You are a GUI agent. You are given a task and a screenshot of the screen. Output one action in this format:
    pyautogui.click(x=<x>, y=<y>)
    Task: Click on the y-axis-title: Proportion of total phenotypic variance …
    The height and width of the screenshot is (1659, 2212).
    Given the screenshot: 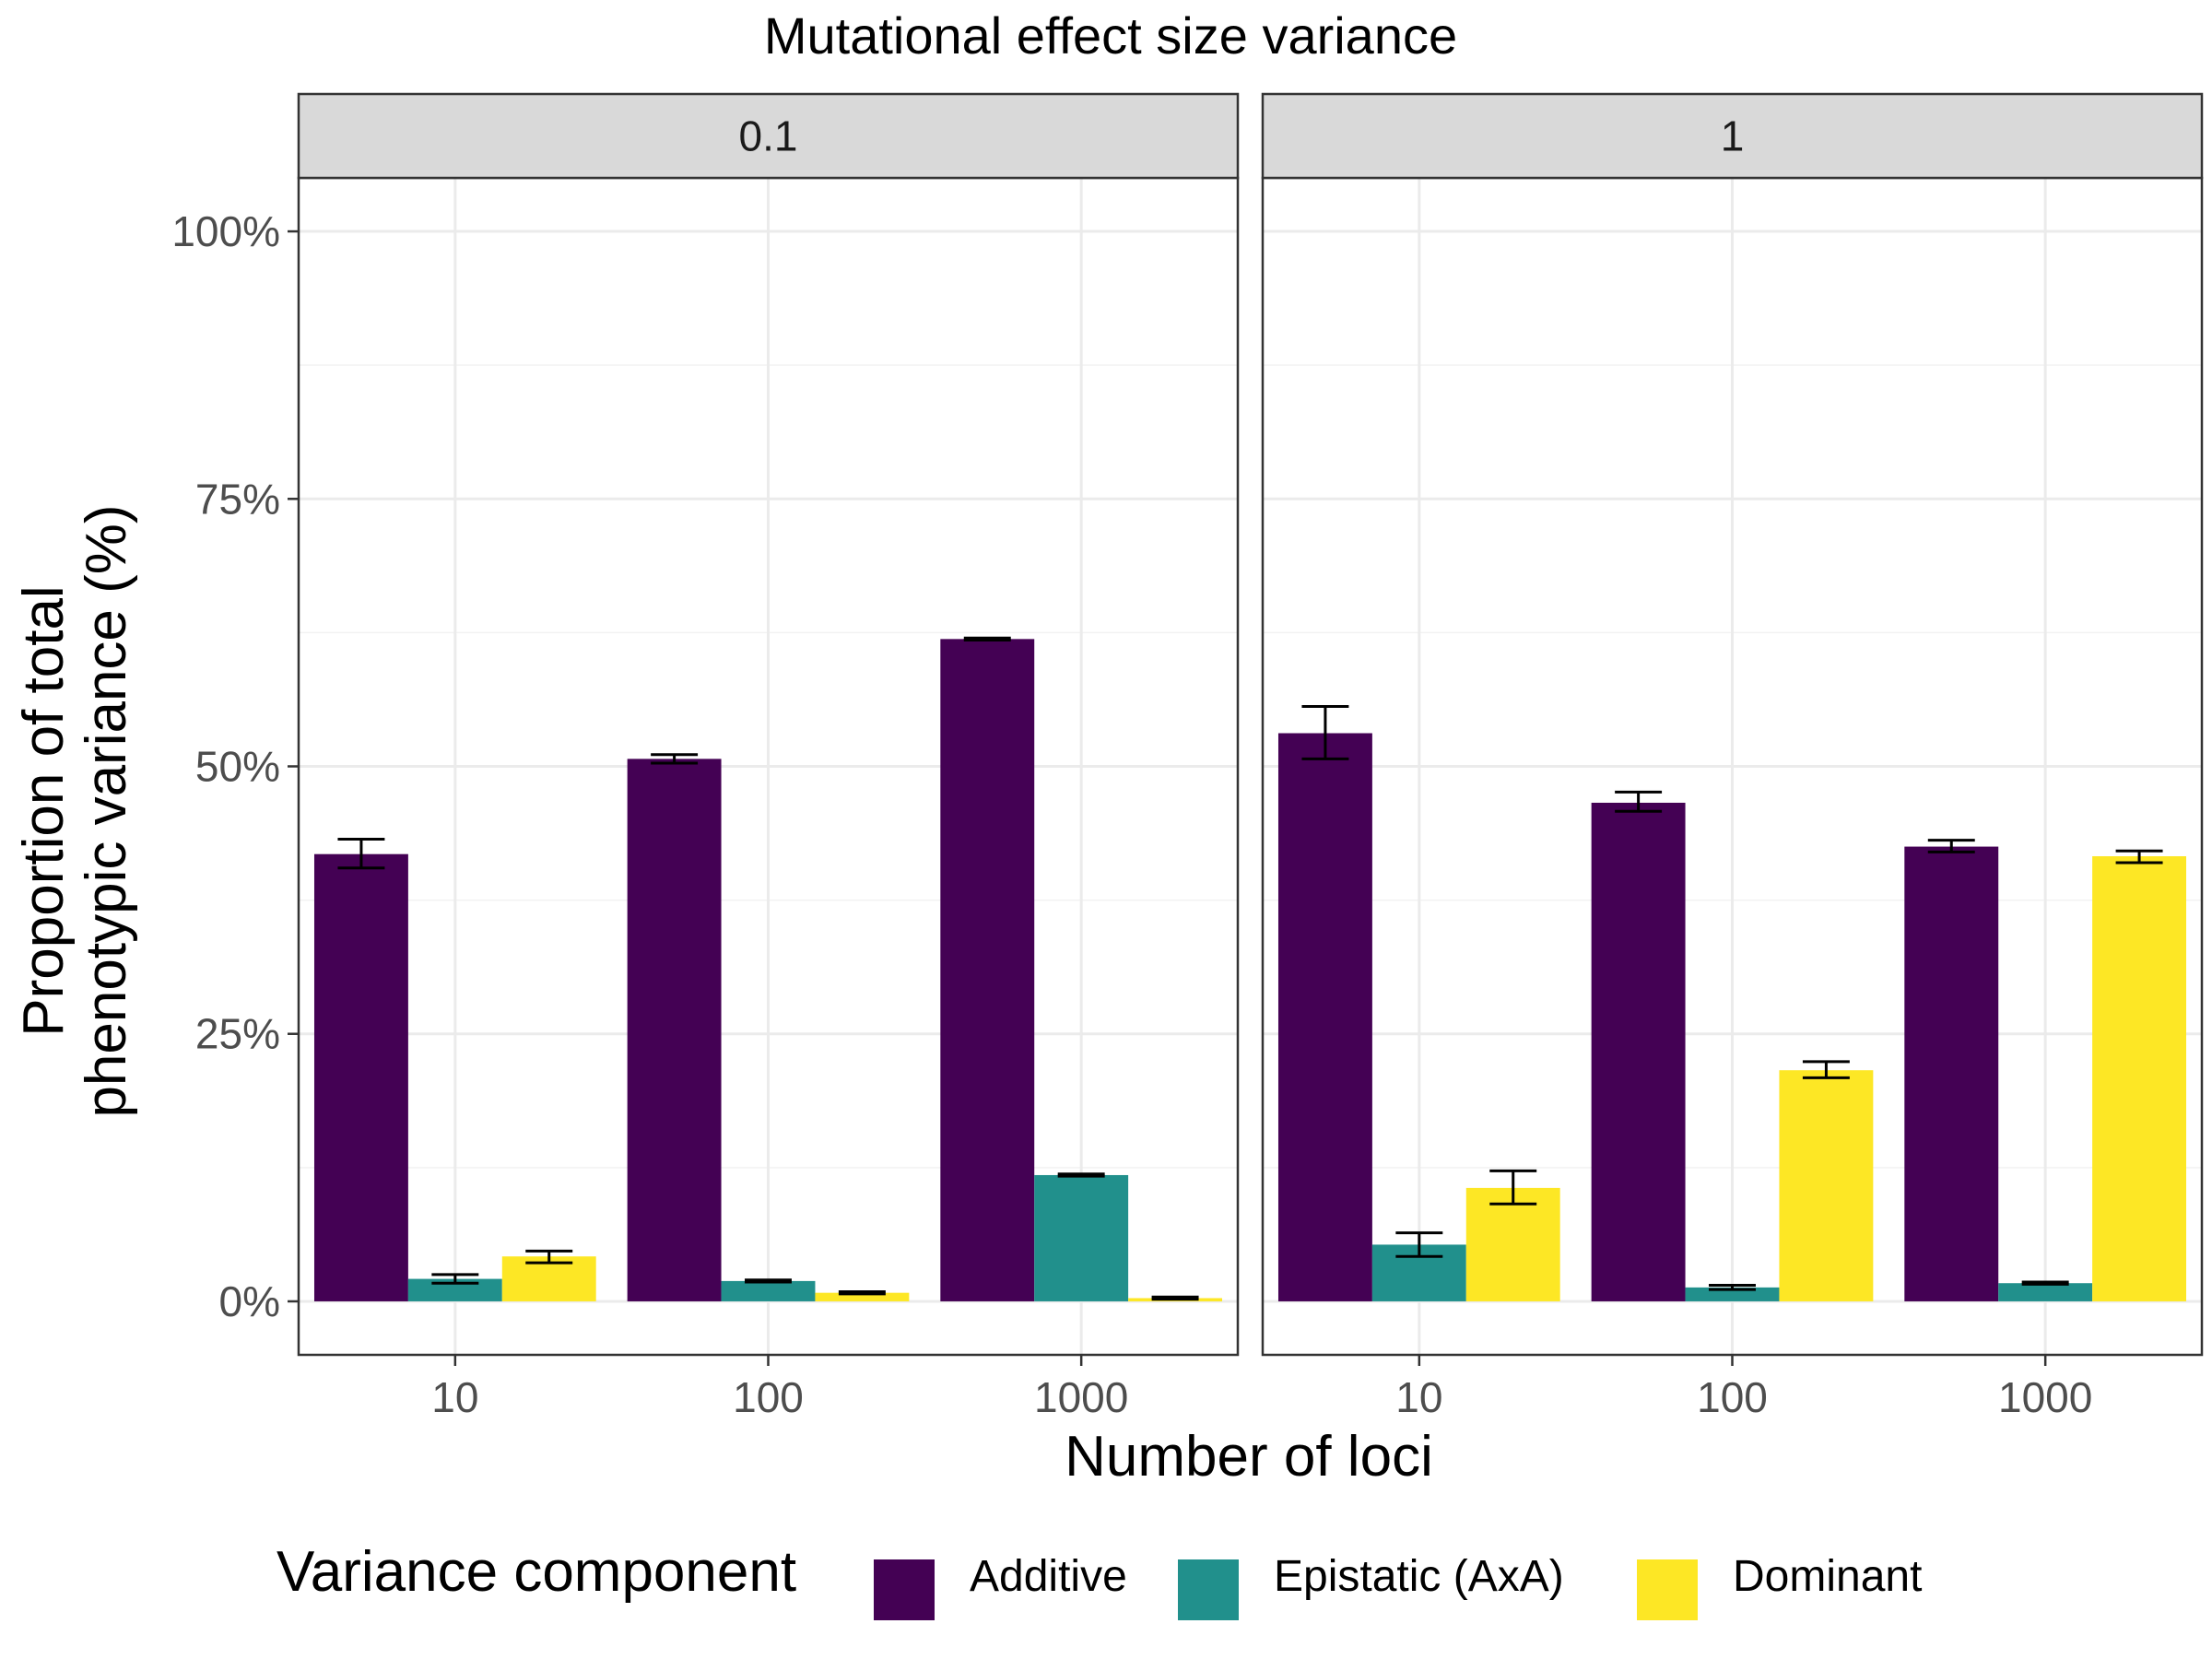 What is the action you would take?
    pyautogui.click(x=75, y=810)
    